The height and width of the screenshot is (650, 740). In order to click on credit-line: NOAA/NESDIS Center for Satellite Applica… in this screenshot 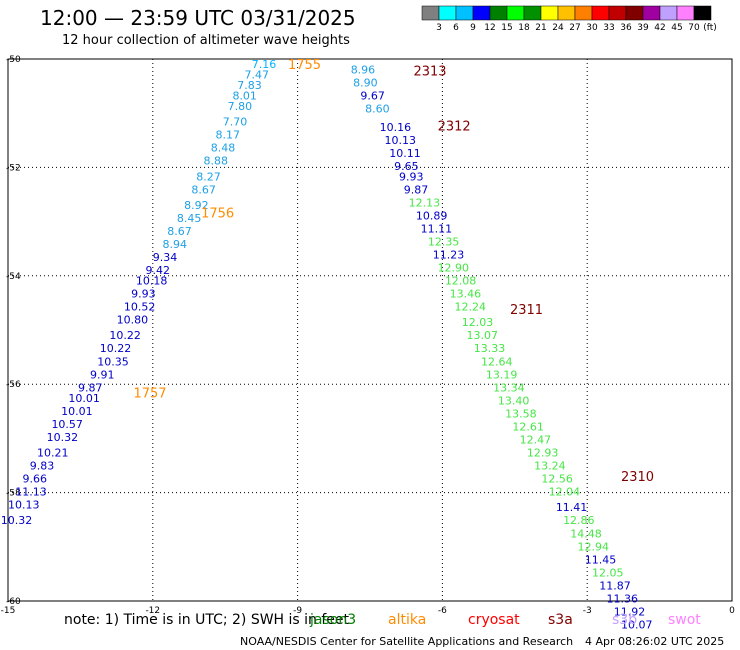, I will do `click(407, 641)`.